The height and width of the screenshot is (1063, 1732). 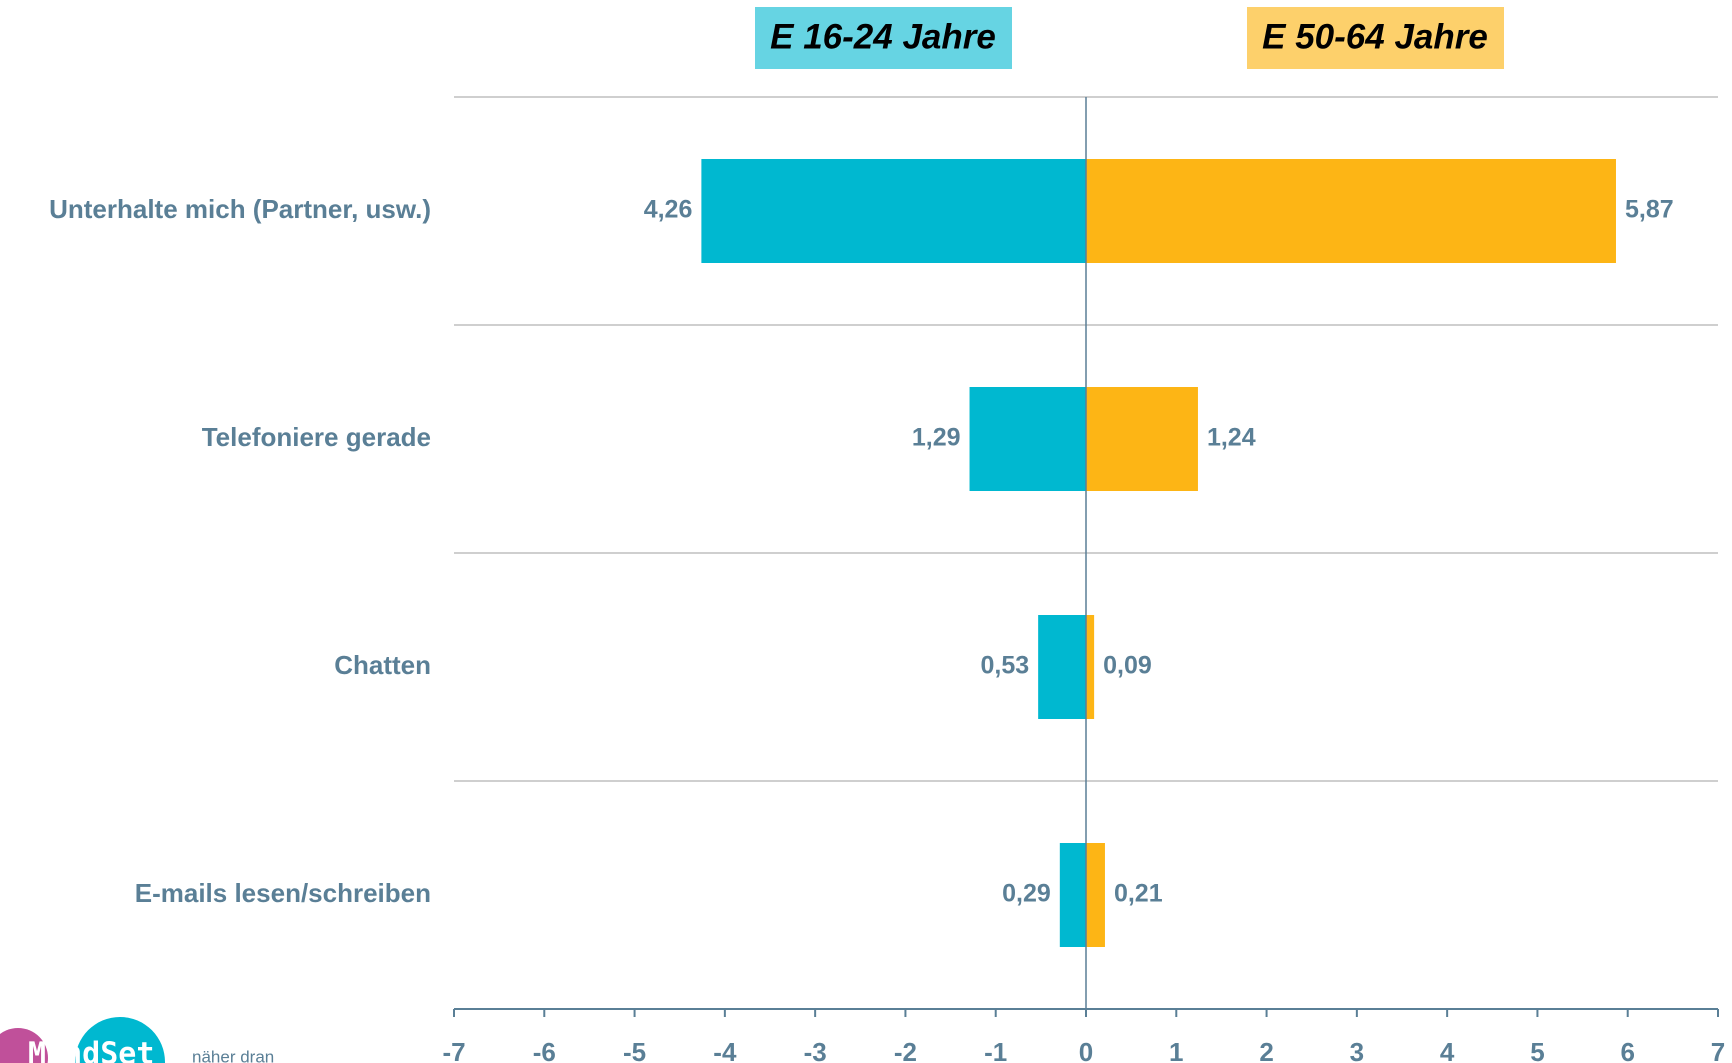 I want to click on x-tick-label: -4, so click(x=725, y=1050).